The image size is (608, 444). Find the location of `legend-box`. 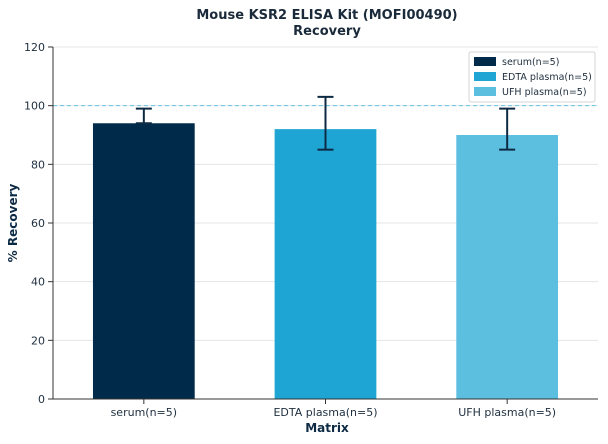

legend-box is located at coordinates (532, 77).